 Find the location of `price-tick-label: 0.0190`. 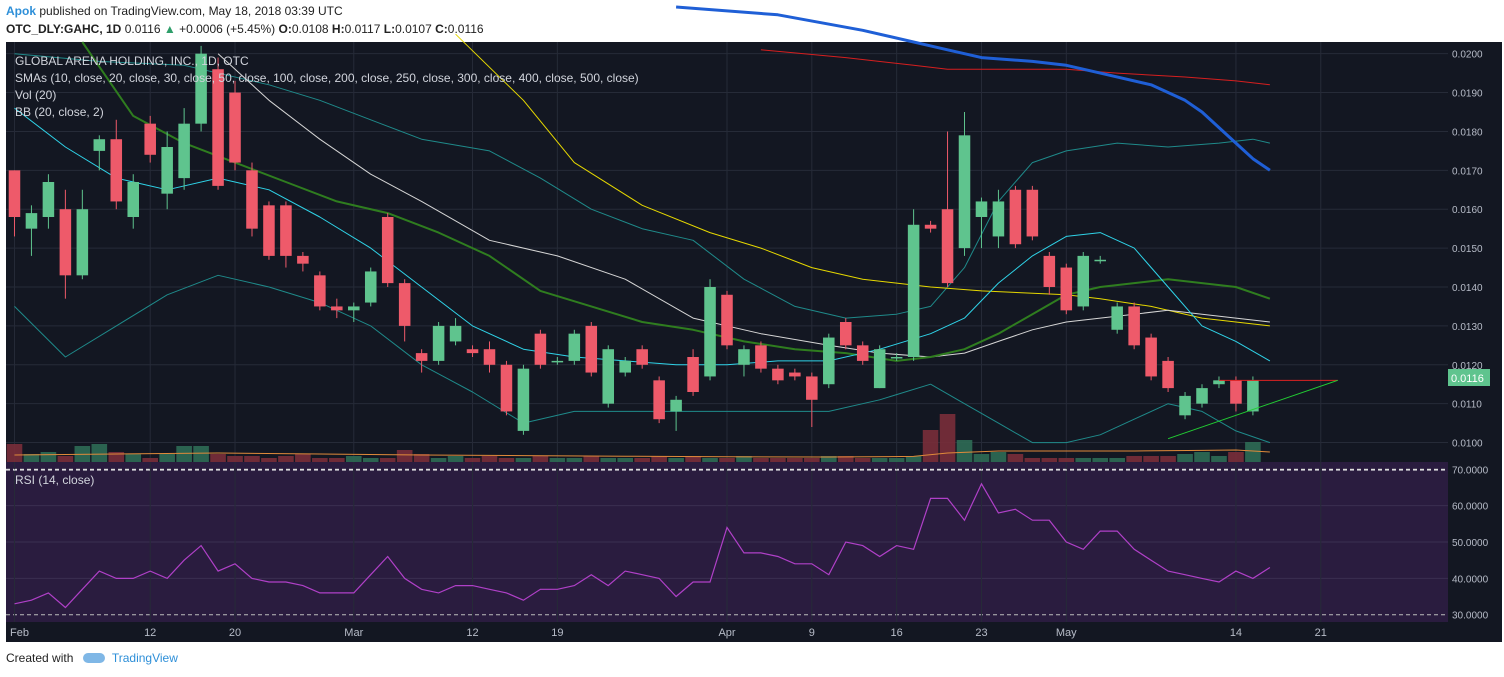

price-tick-label: 0.0190 is located at coordinates (1467, 94).